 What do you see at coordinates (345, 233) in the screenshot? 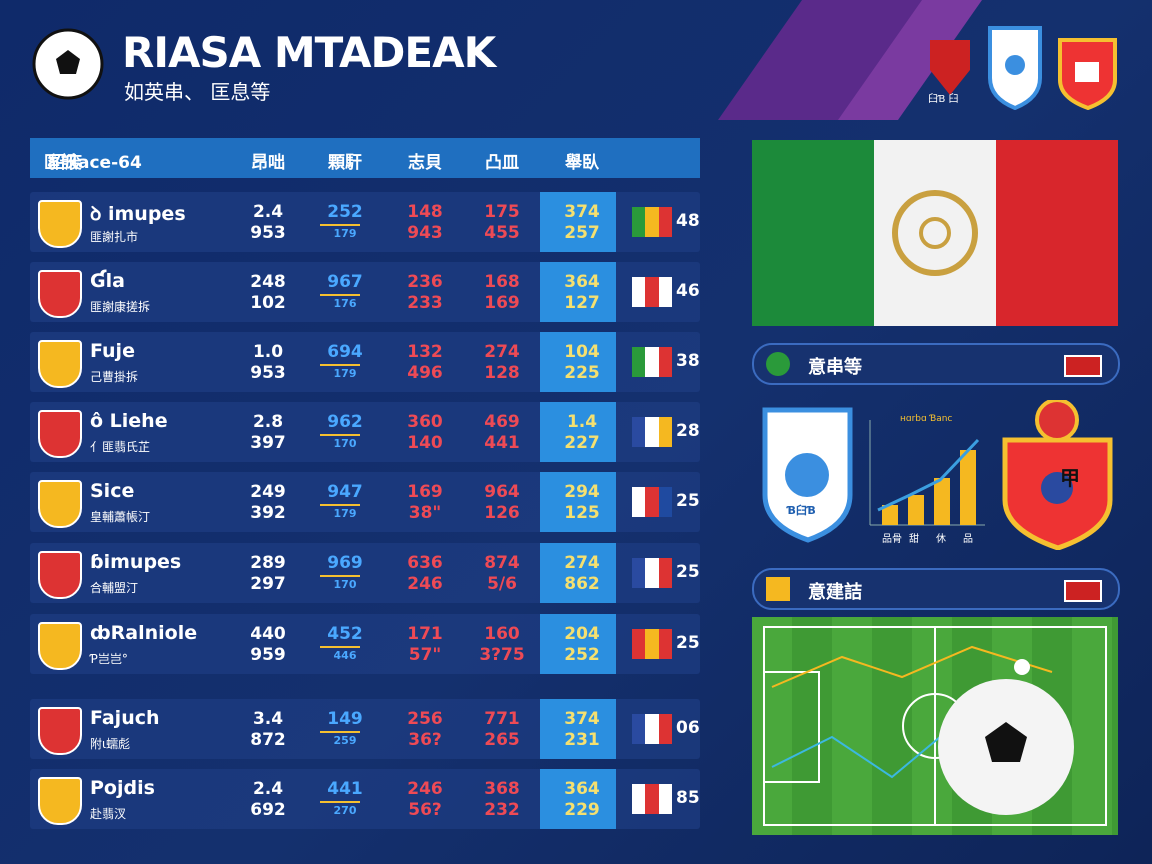
I see `stat-value: 179` at bounding box center [345, 233].